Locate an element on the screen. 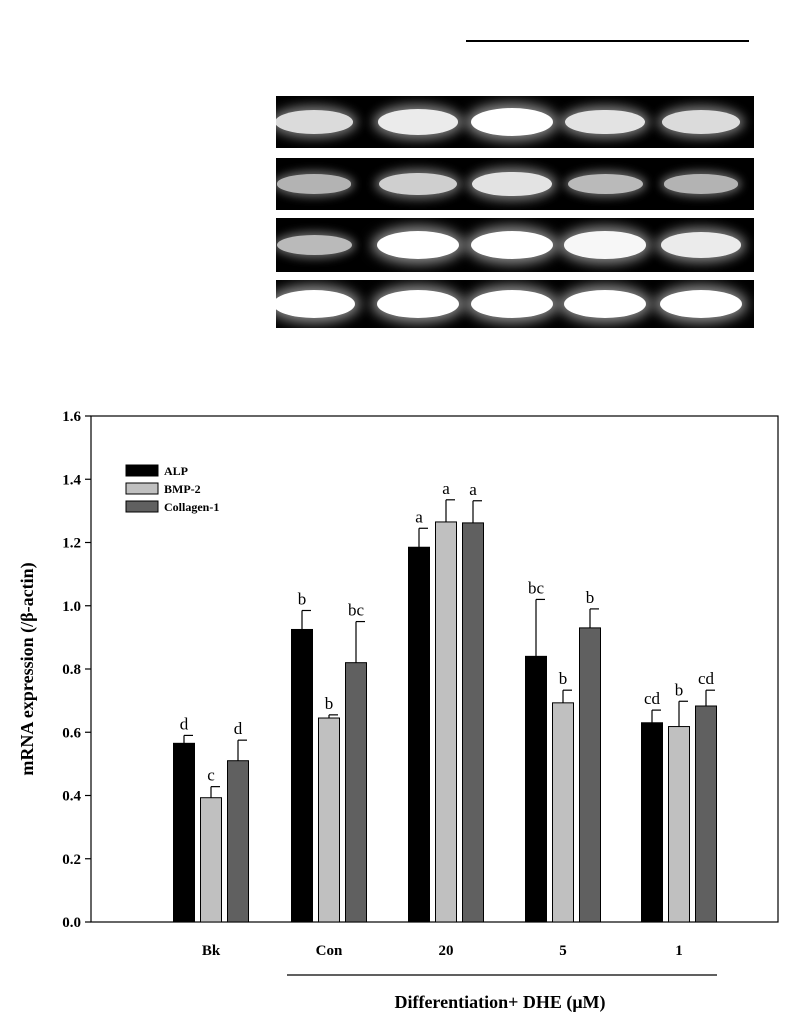  y-axis-label: mRNA expression (/β-actin) is located at coordinates (27, 668).